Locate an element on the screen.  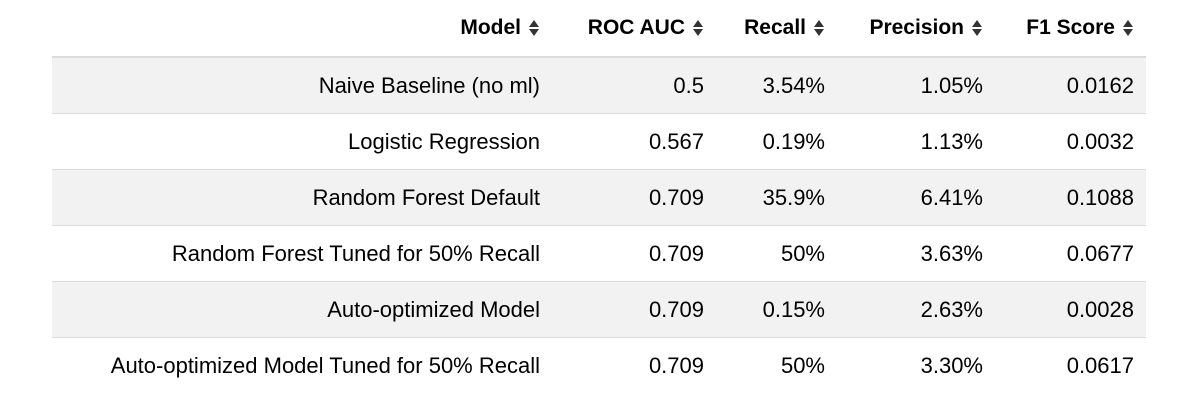
cell-f1-score: 0.0032 is located at coordinates (1070, 141).